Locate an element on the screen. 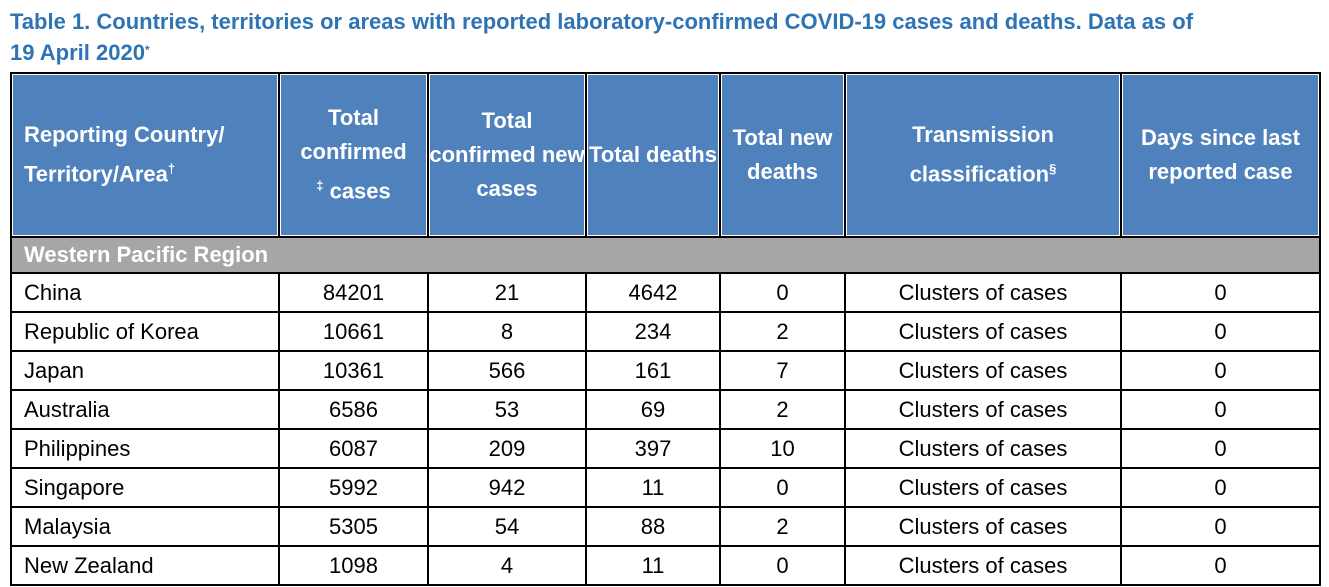  cell-new-cases: 4 is located at coordinates (507, 565).